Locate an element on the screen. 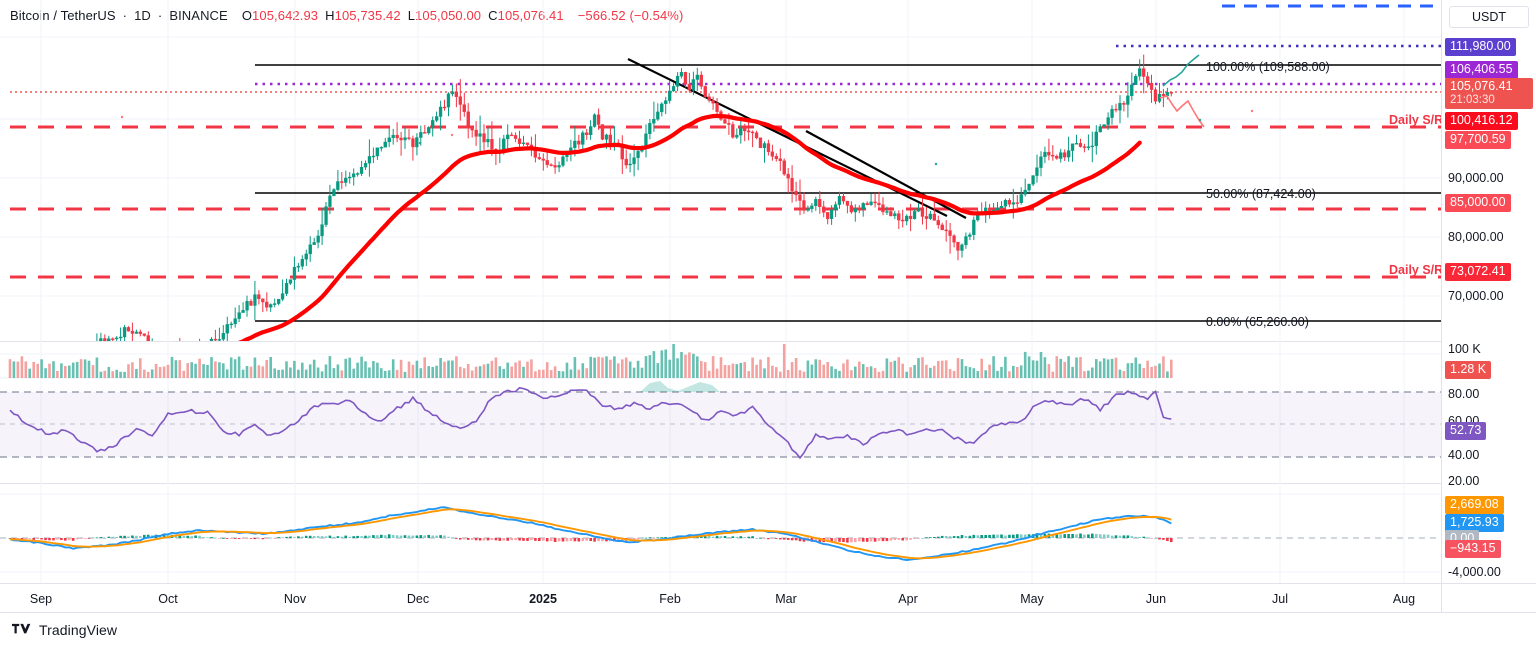 This screenshot has width=1536, height=649. last-price-countdown: 21:03:30 is located at coordinates (1472, 100).